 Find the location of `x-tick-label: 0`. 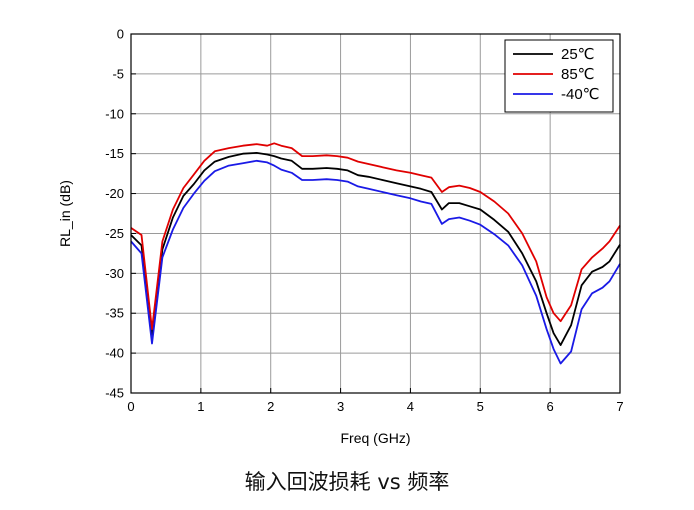

x-tick-label: 0 is located at coordinates (130, 406).